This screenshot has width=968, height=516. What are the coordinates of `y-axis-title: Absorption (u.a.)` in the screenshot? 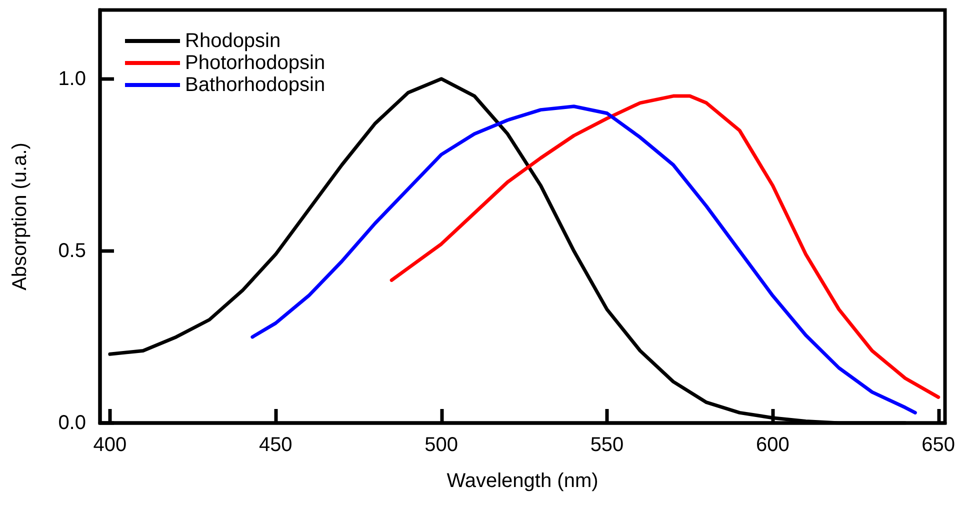 It's located at (20, 216).